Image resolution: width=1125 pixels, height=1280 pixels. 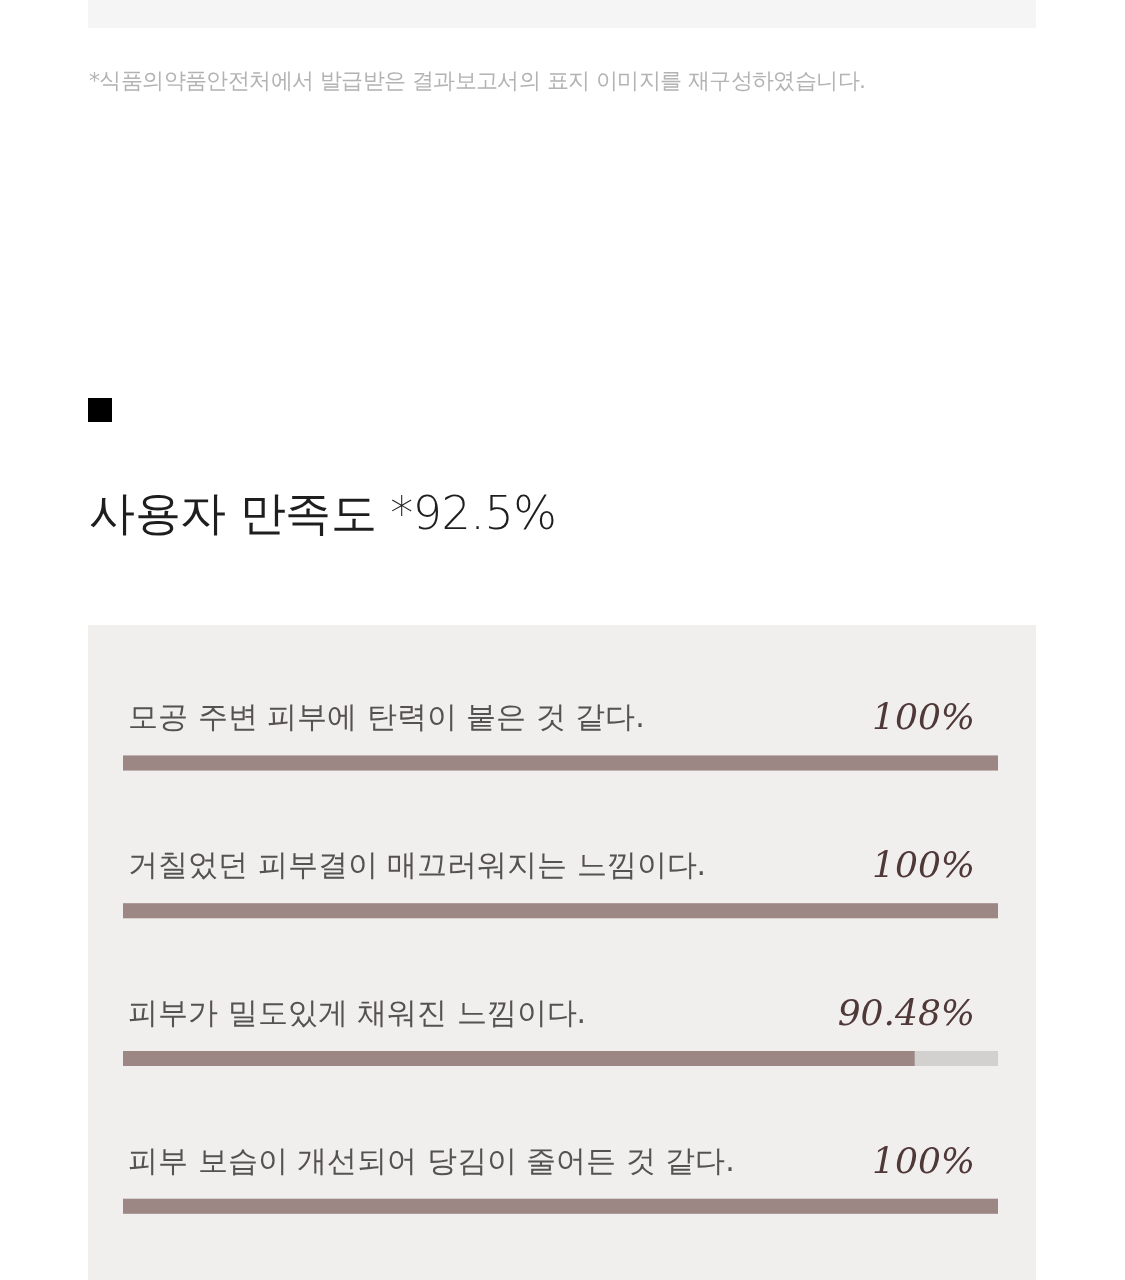 What do you see at coordinates (417, 865) in the screenshot?
I see `y-tick-label: 거칠었던 피부결이 매끄러워지는 느낌이다.` at bounding box center [417, 865].